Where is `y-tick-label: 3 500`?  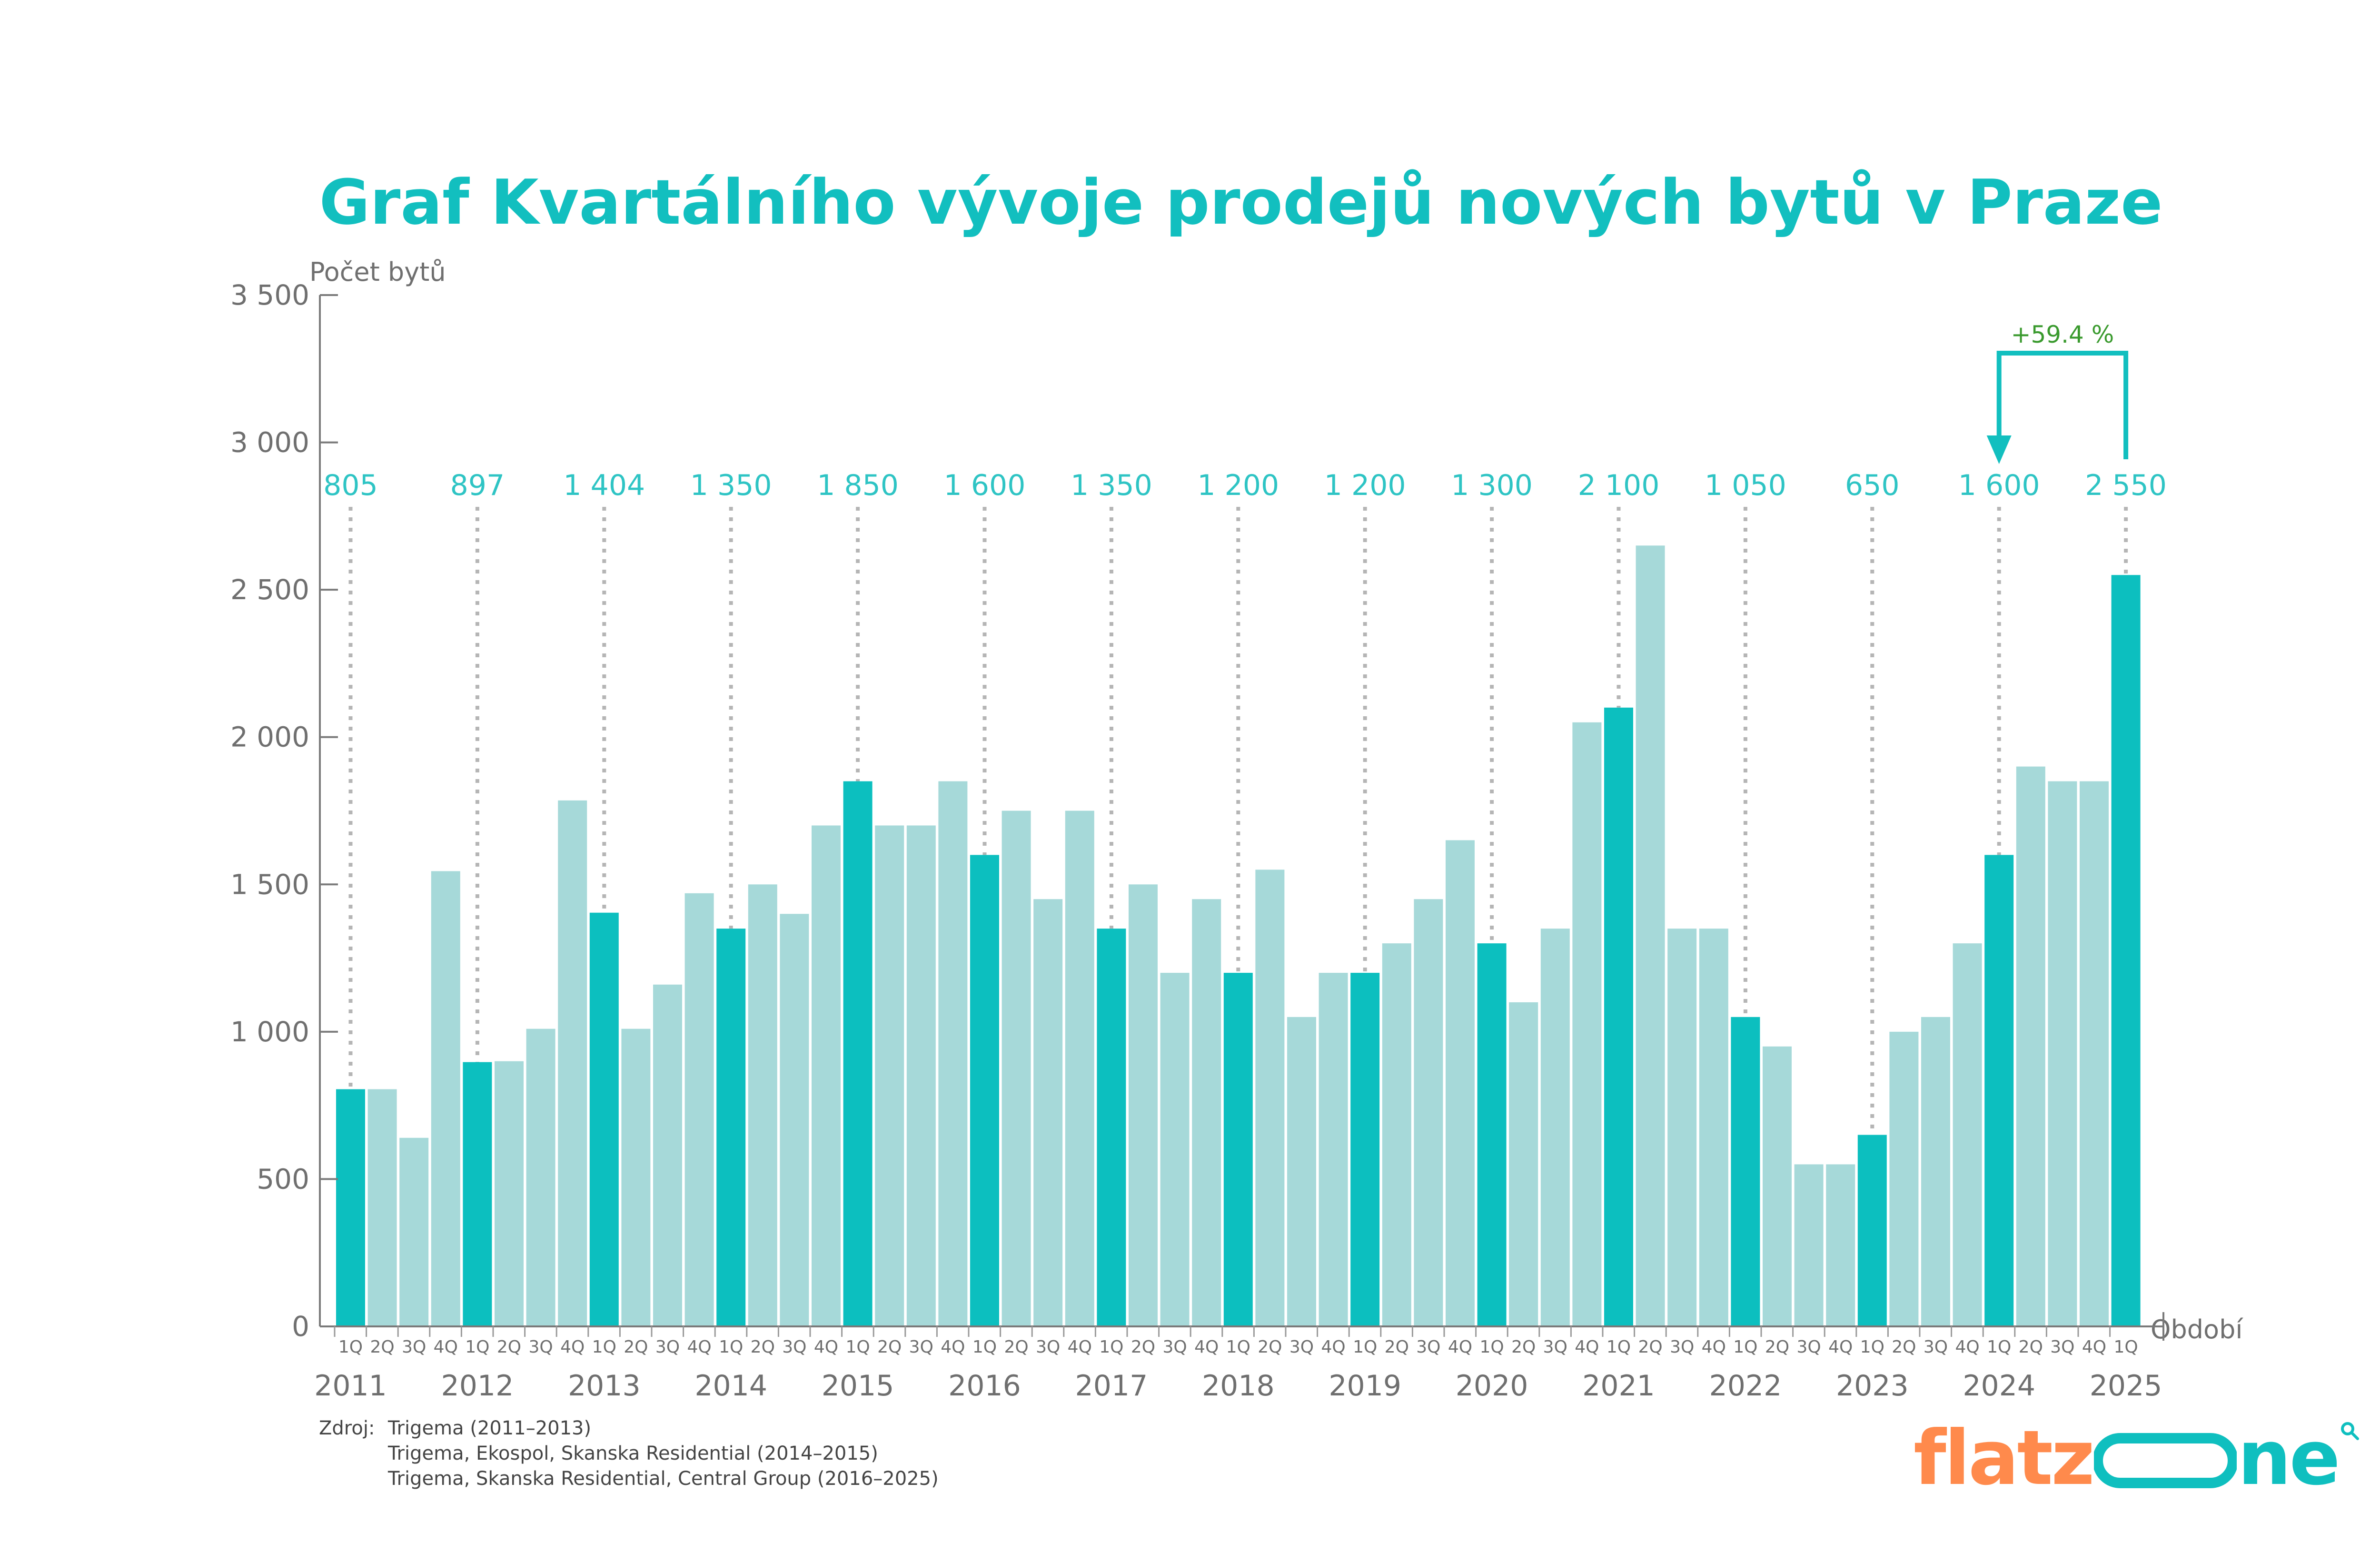
y-tick-label: 3 500 is located at coordinates (269, 295).